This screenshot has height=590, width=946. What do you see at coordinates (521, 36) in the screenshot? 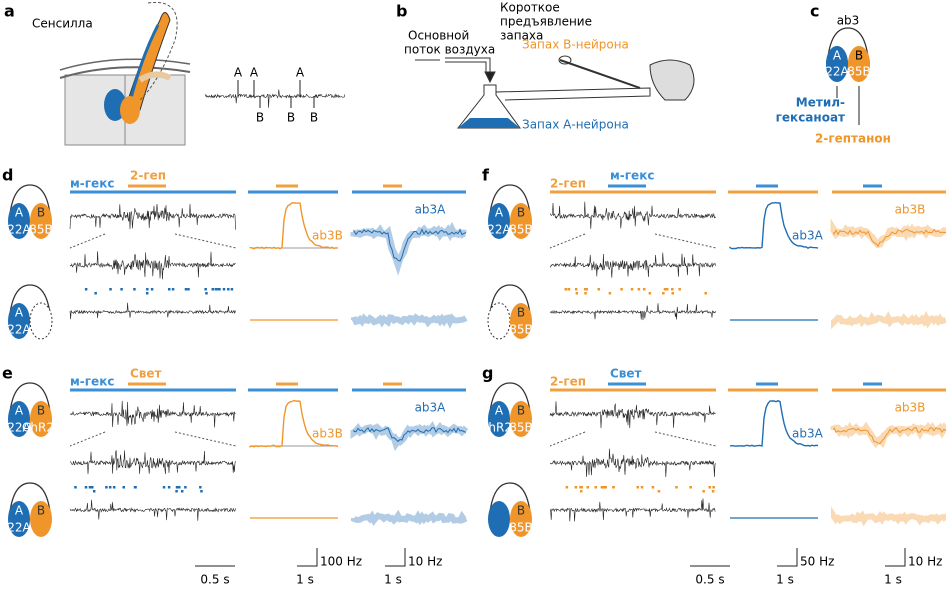
I see `annotation: запаха` at bounding box center [521, 36].